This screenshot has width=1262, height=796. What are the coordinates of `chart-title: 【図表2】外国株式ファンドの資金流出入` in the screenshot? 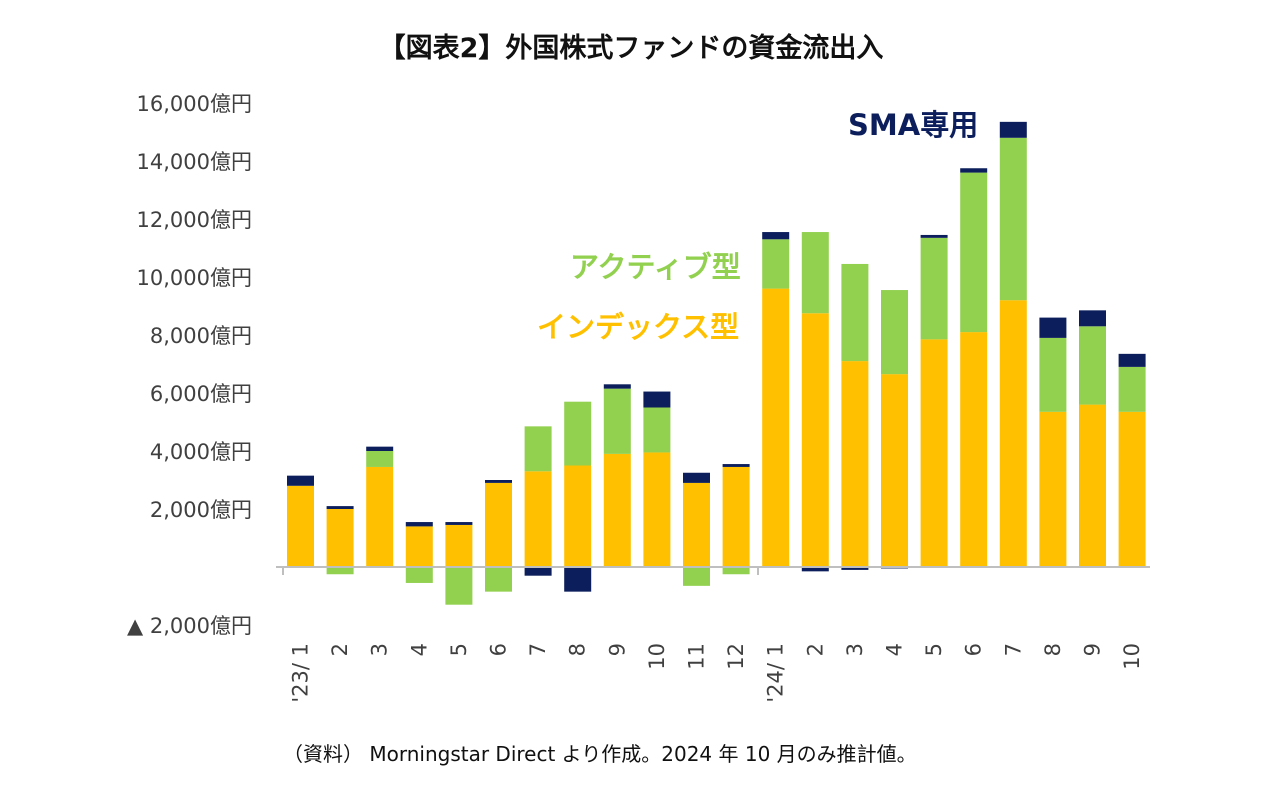 It's located at (631, 48).